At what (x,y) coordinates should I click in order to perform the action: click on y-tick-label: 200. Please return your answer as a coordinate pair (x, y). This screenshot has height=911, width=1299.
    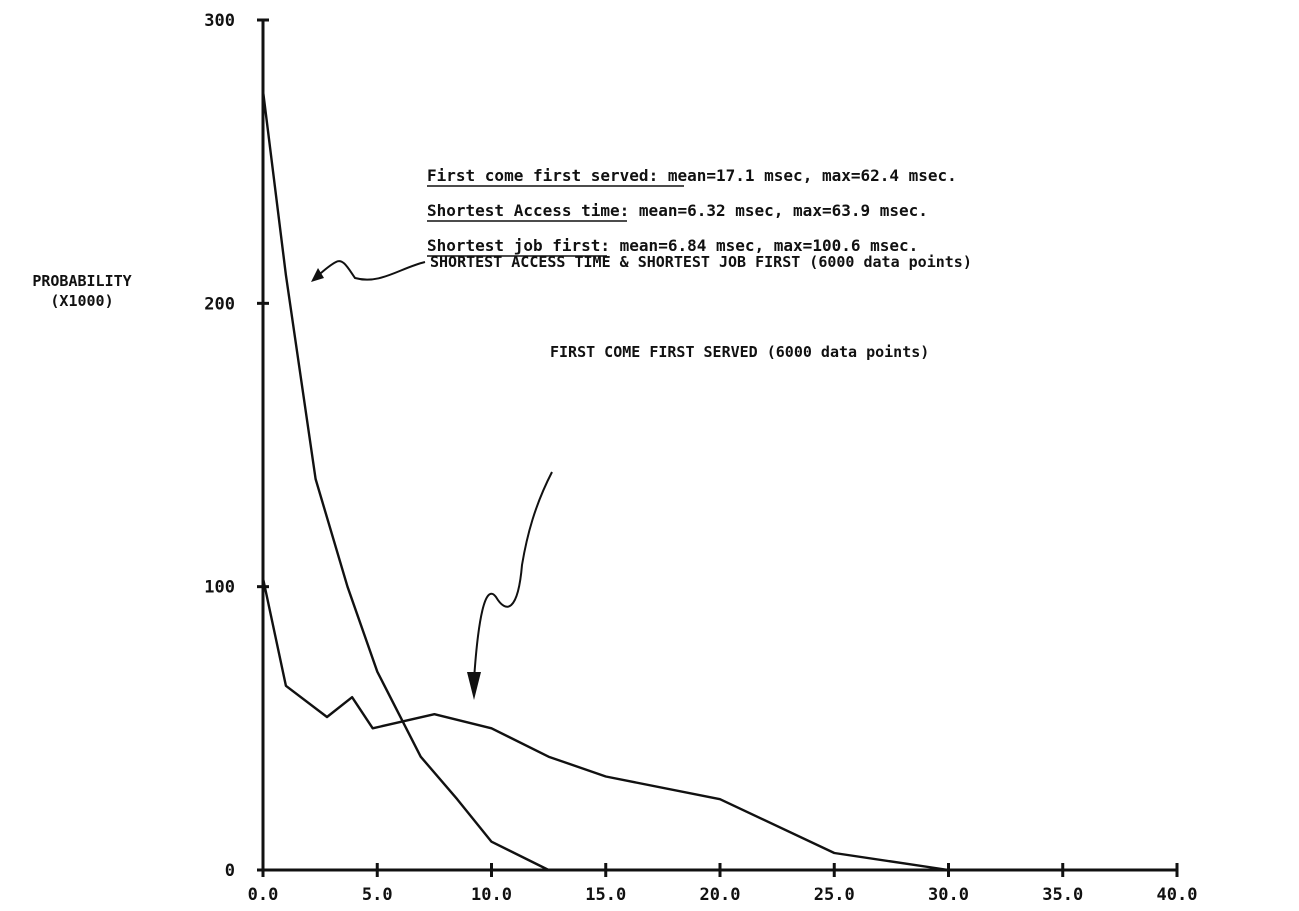
    Looking at the image, I should click on (219, 304).